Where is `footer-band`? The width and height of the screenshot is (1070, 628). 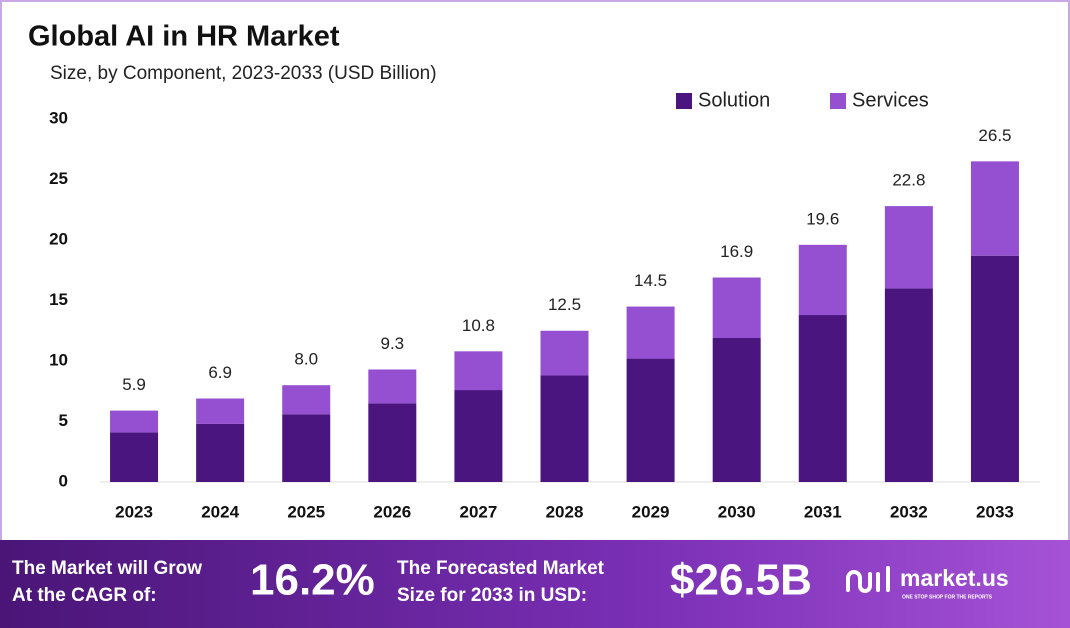
footer-band is located at coordinates (535, 584).